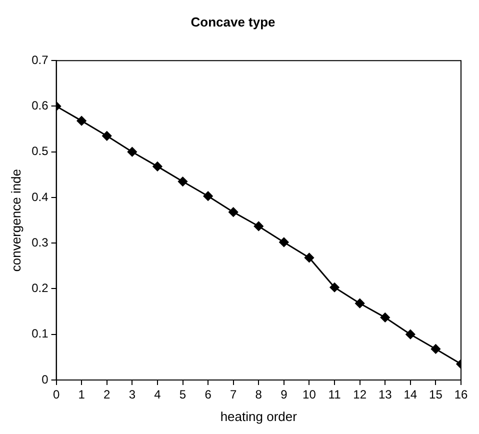 This screenshot has width=479, height=434. I want to click on x-tick-label: 14, so click(411, 395).